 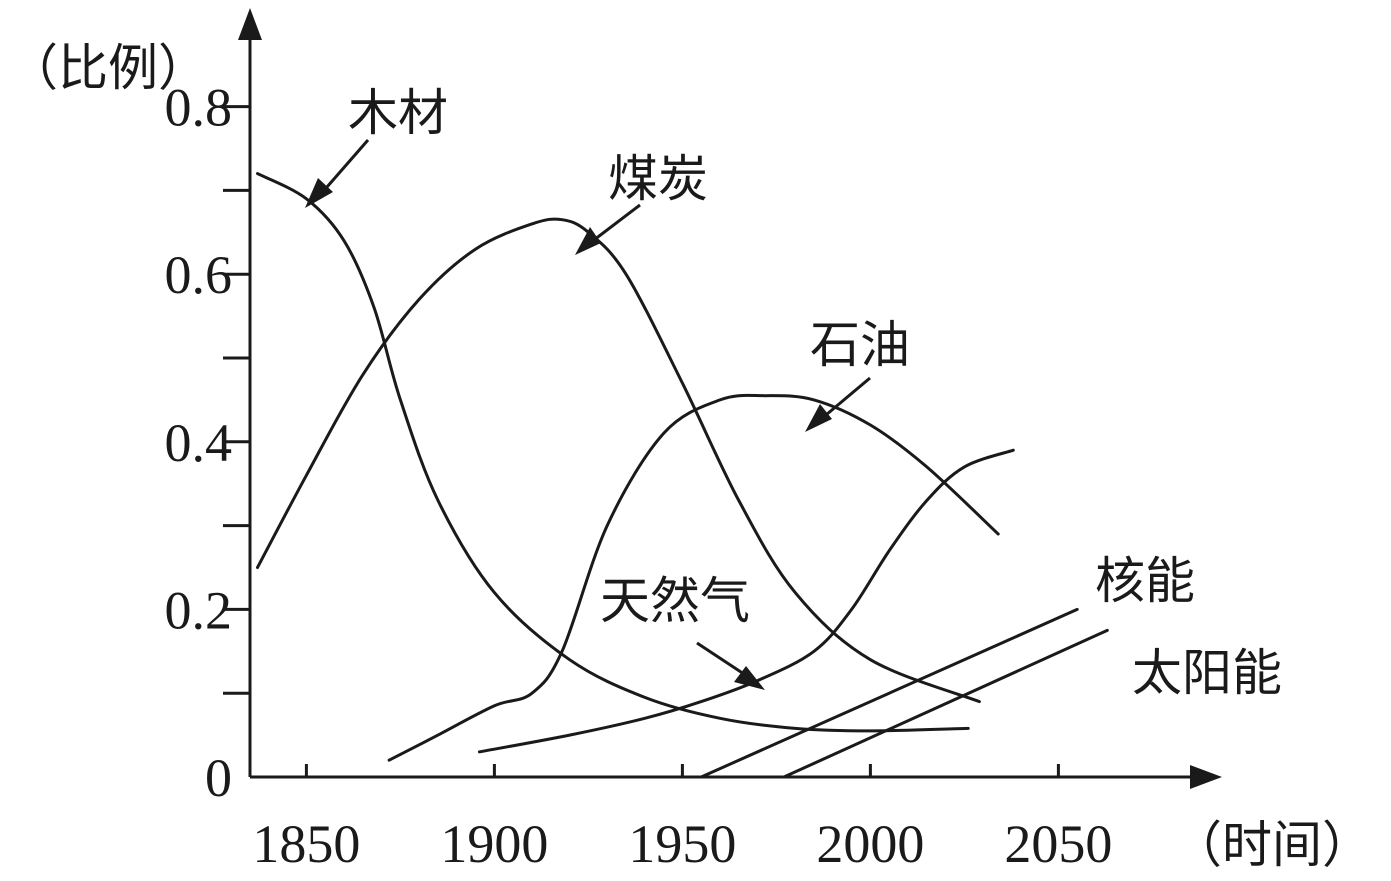 I want to click on x-tick-label: 2000, so click(x=870, y=844).